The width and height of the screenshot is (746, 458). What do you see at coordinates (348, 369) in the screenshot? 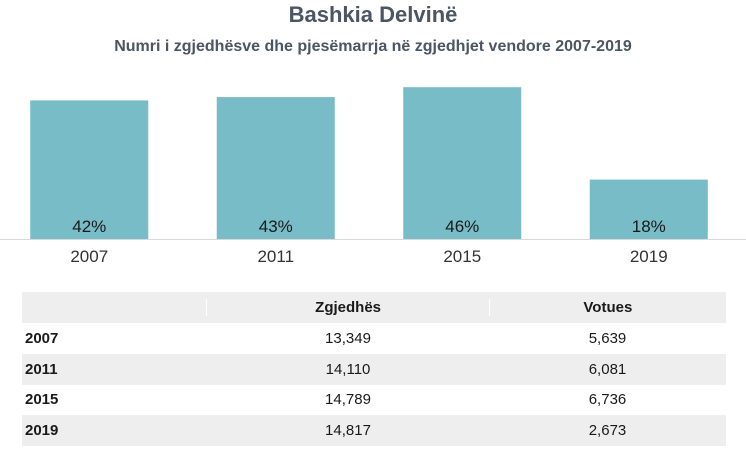
I see `table-cell-zgjedhes: 14,110` at bounding box center [348, 369].